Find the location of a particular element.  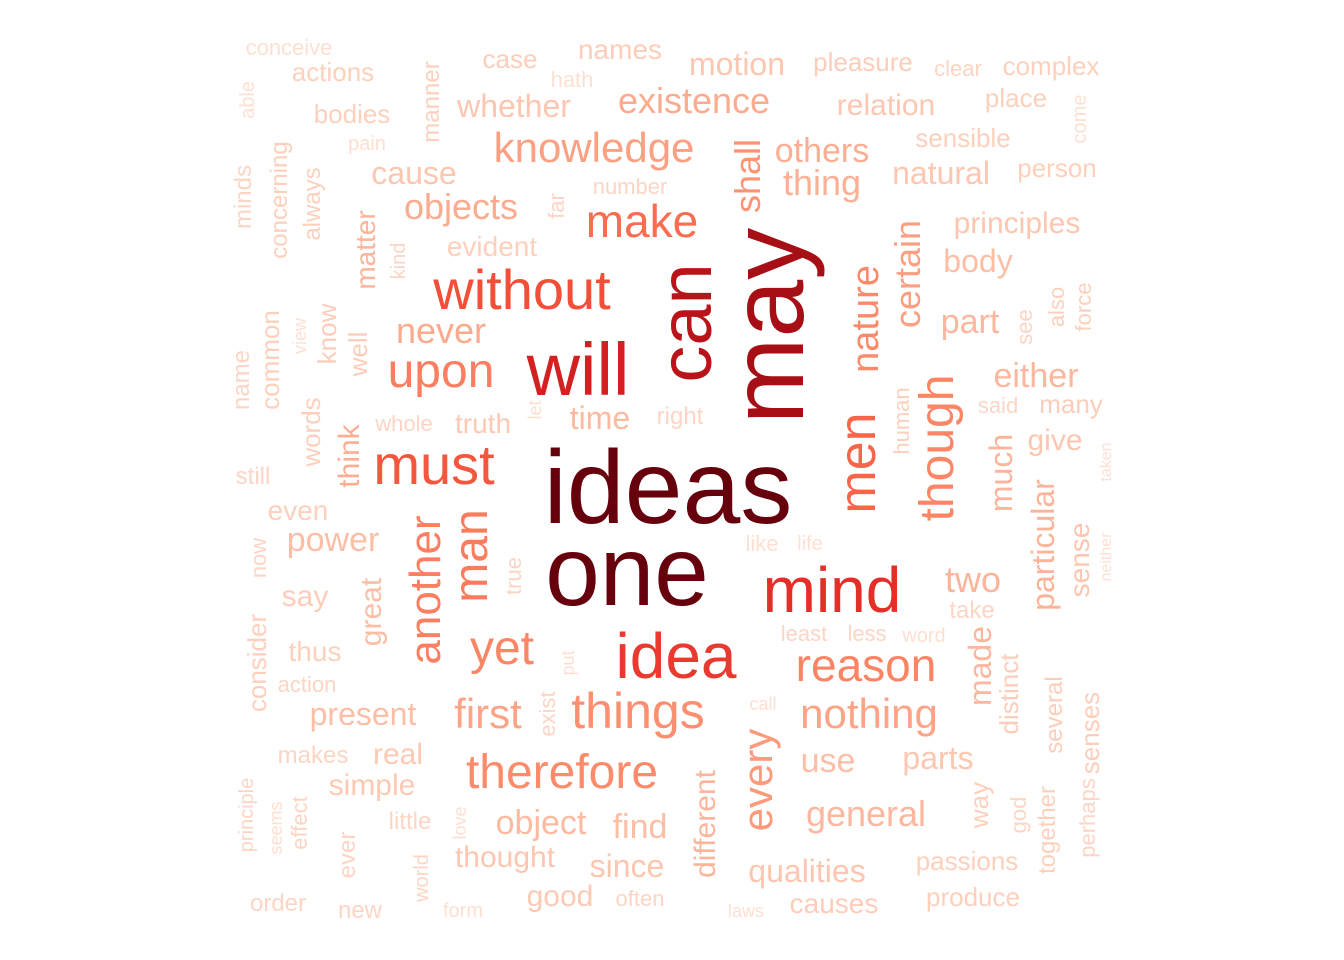

word-natural: natural is located at coordinates (941, 173).